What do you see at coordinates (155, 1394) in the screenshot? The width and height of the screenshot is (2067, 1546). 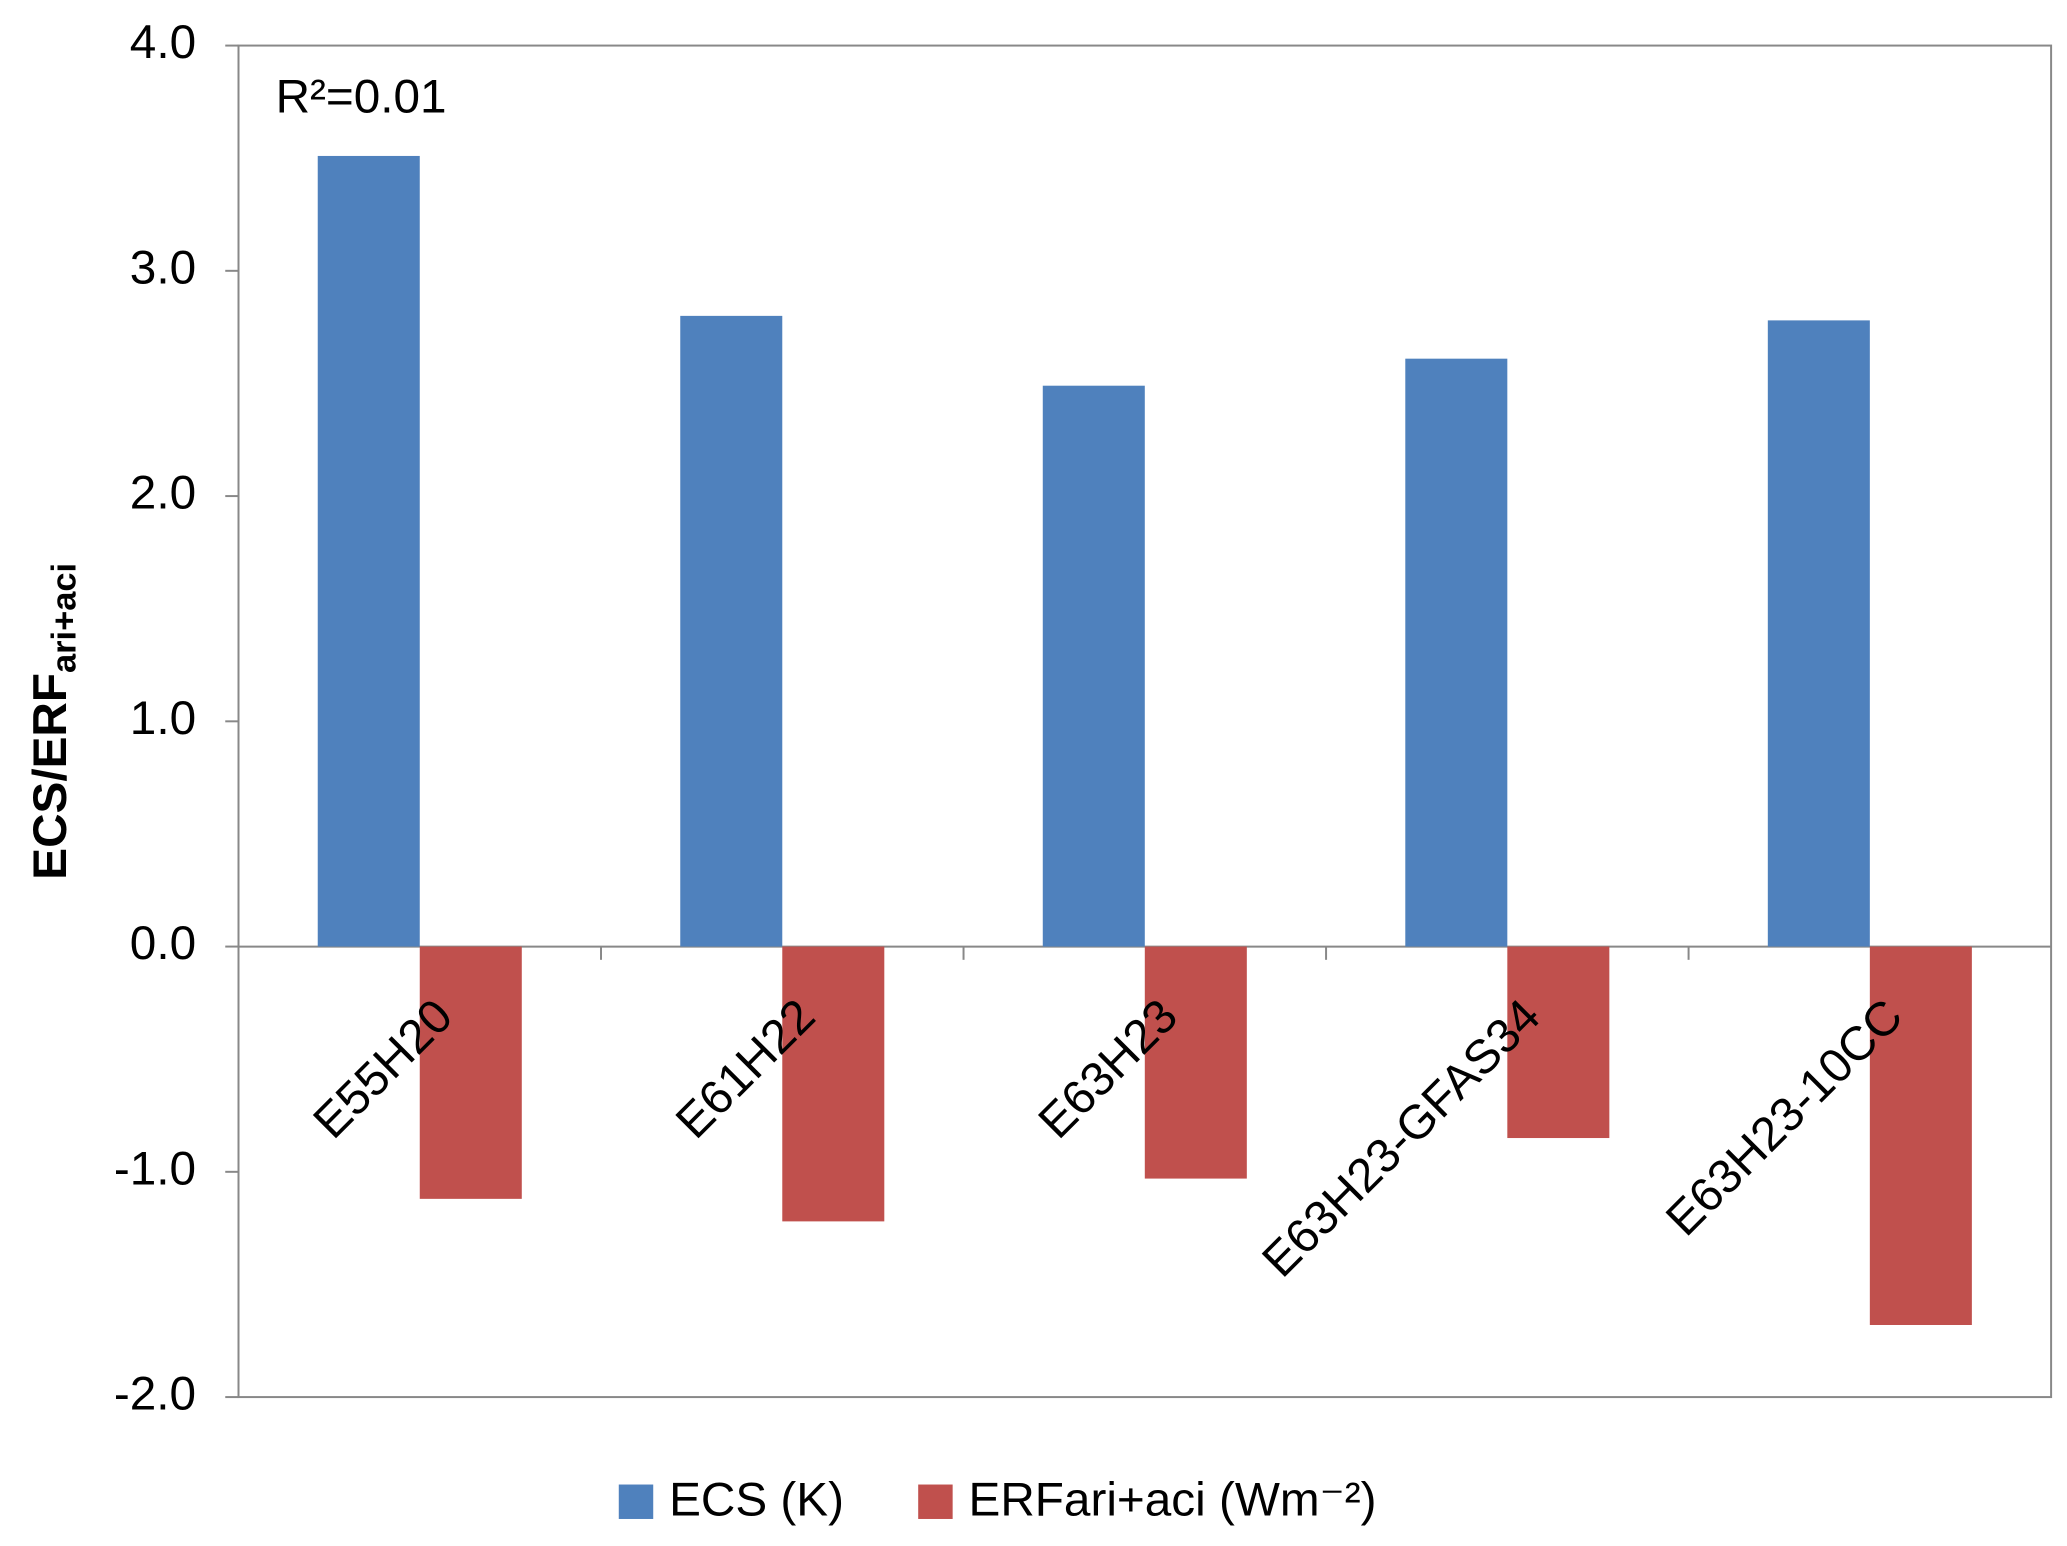 I see `y-tick-label: -2.0` at bounding box center [155, 1394].